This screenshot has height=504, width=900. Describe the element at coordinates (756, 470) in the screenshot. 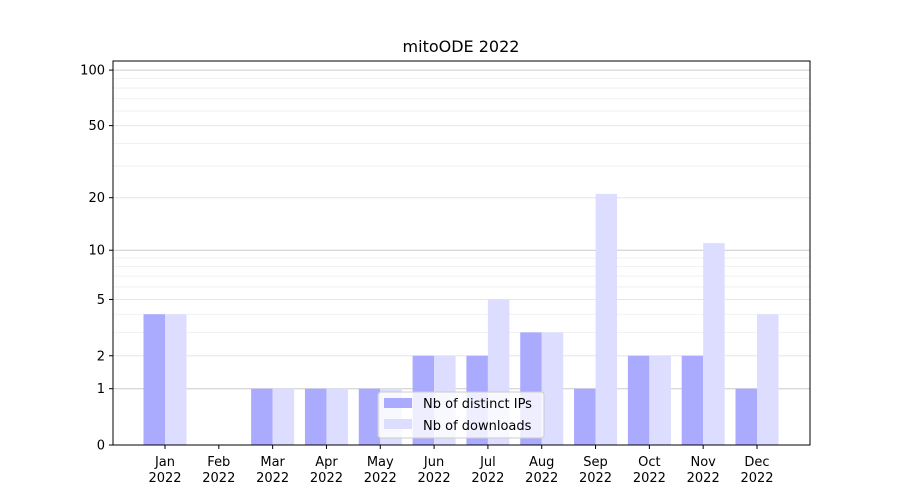

I see `x-tick-label: Dec 2022` at that location.